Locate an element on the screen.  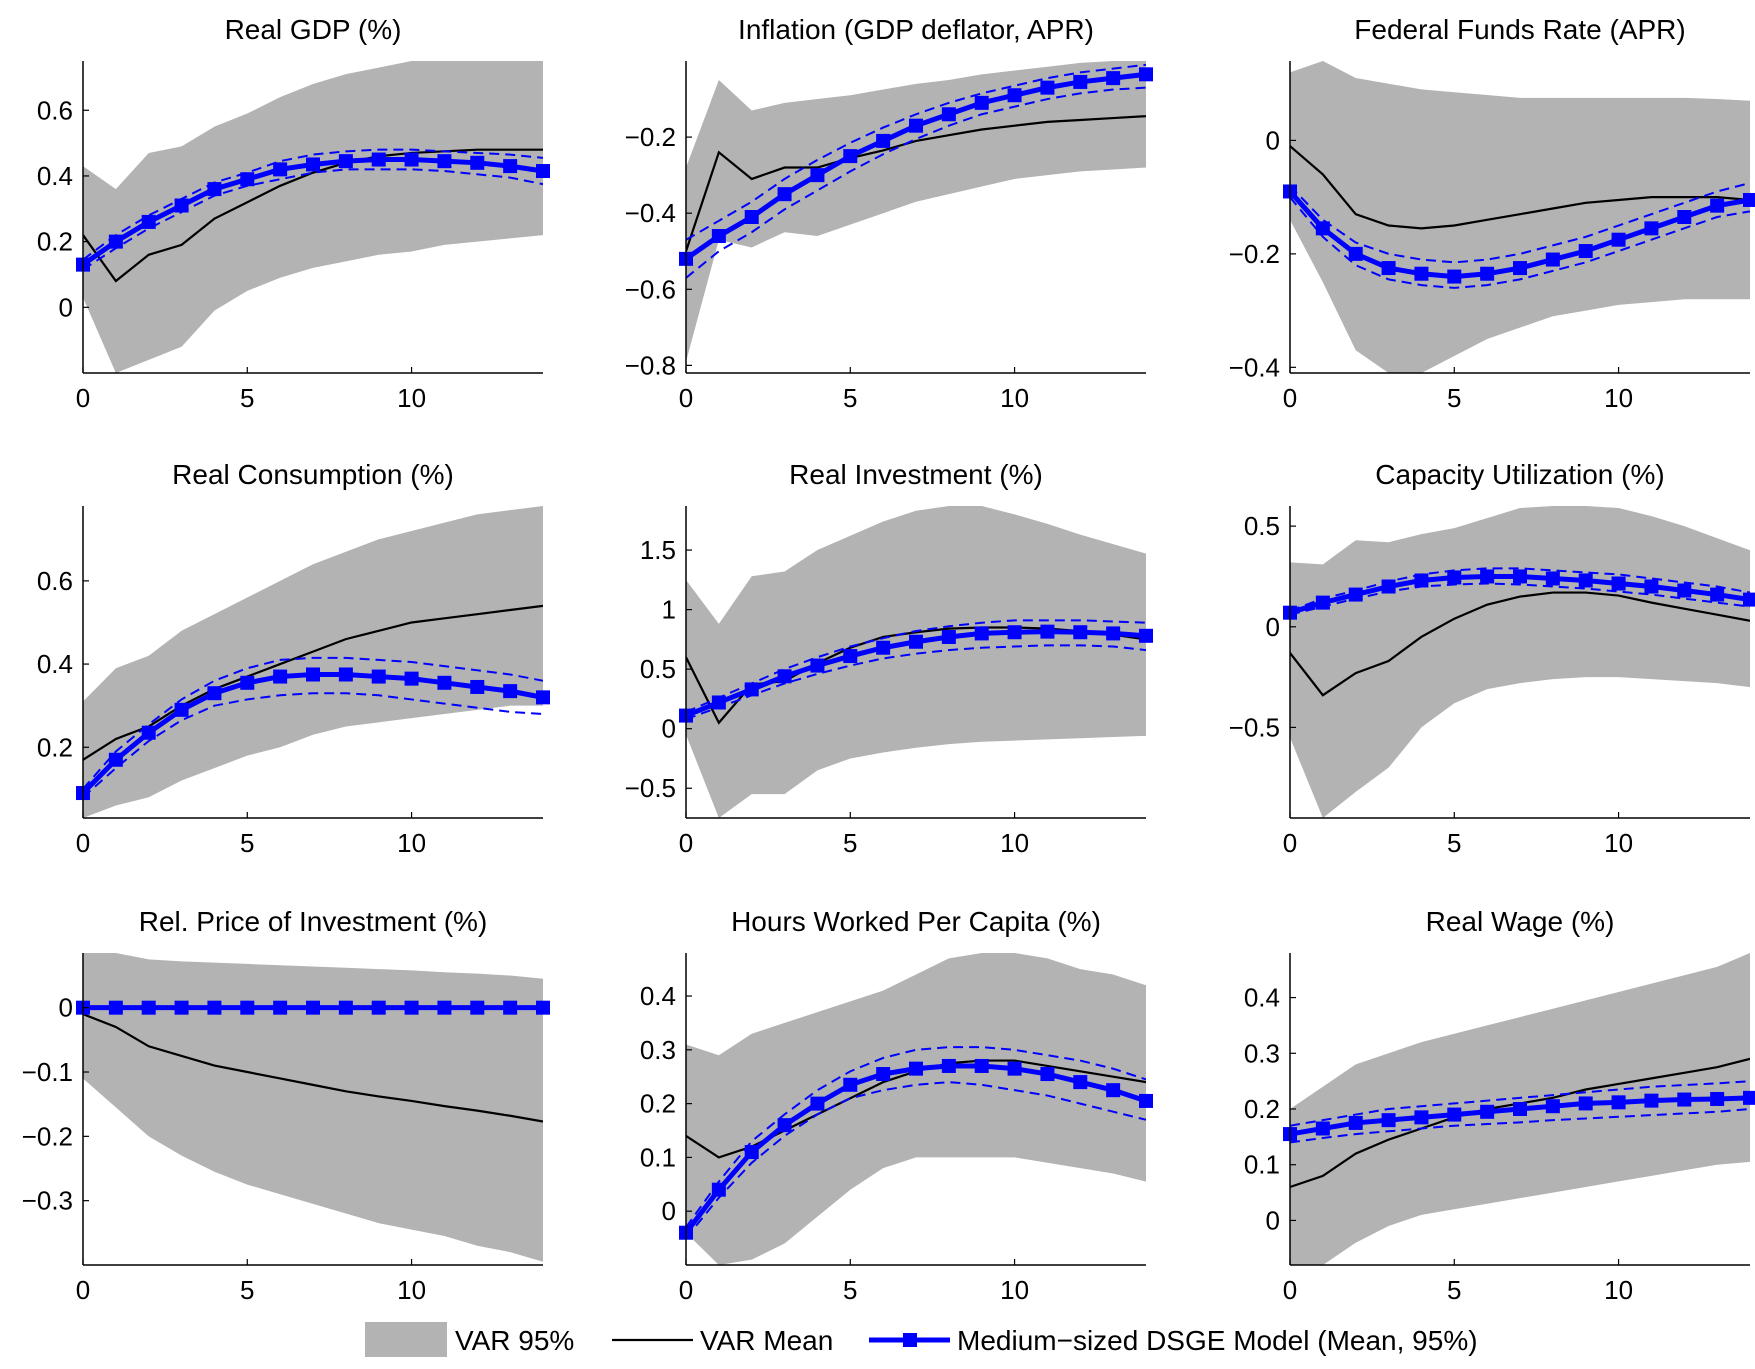
chart-panel: Capacity Utilization (%) 0 5 10 −0.5 0 0.5 is located at coordinates (1492, 658).